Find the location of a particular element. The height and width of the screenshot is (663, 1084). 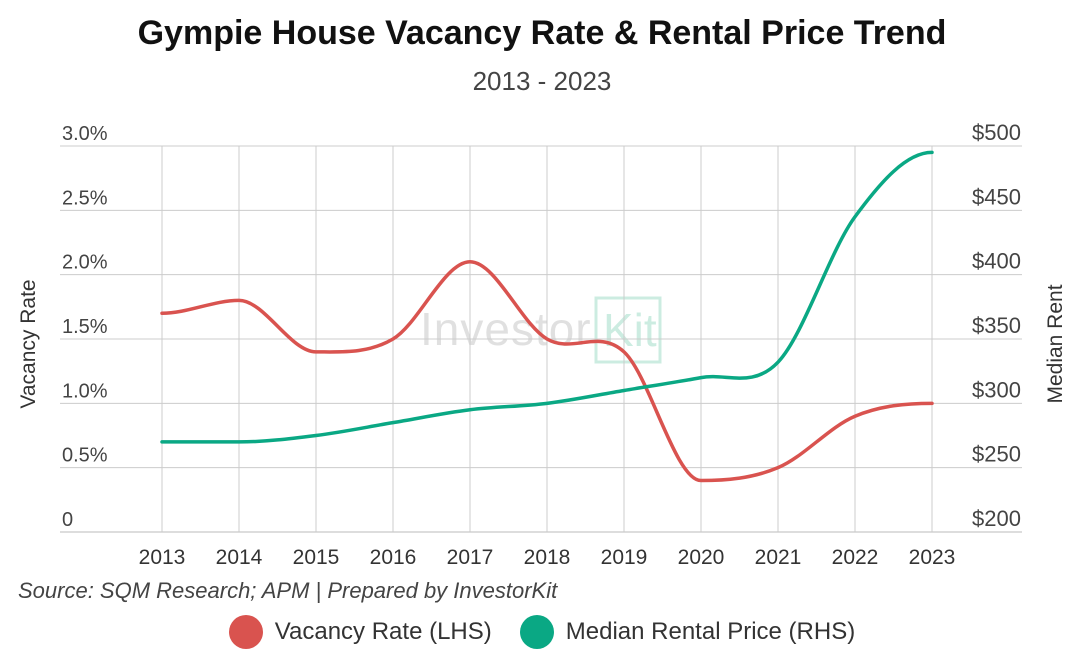

right-tick-label: $450 is located at coordinates (996, 196).